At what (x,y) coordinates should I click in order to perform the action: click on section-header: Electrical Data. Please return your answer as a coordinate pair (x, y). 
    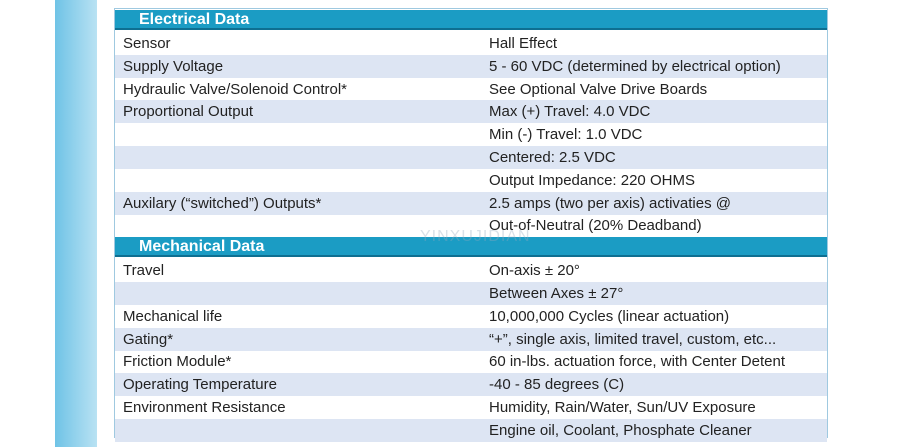
    Looking at the image, I should click on (471, 20).